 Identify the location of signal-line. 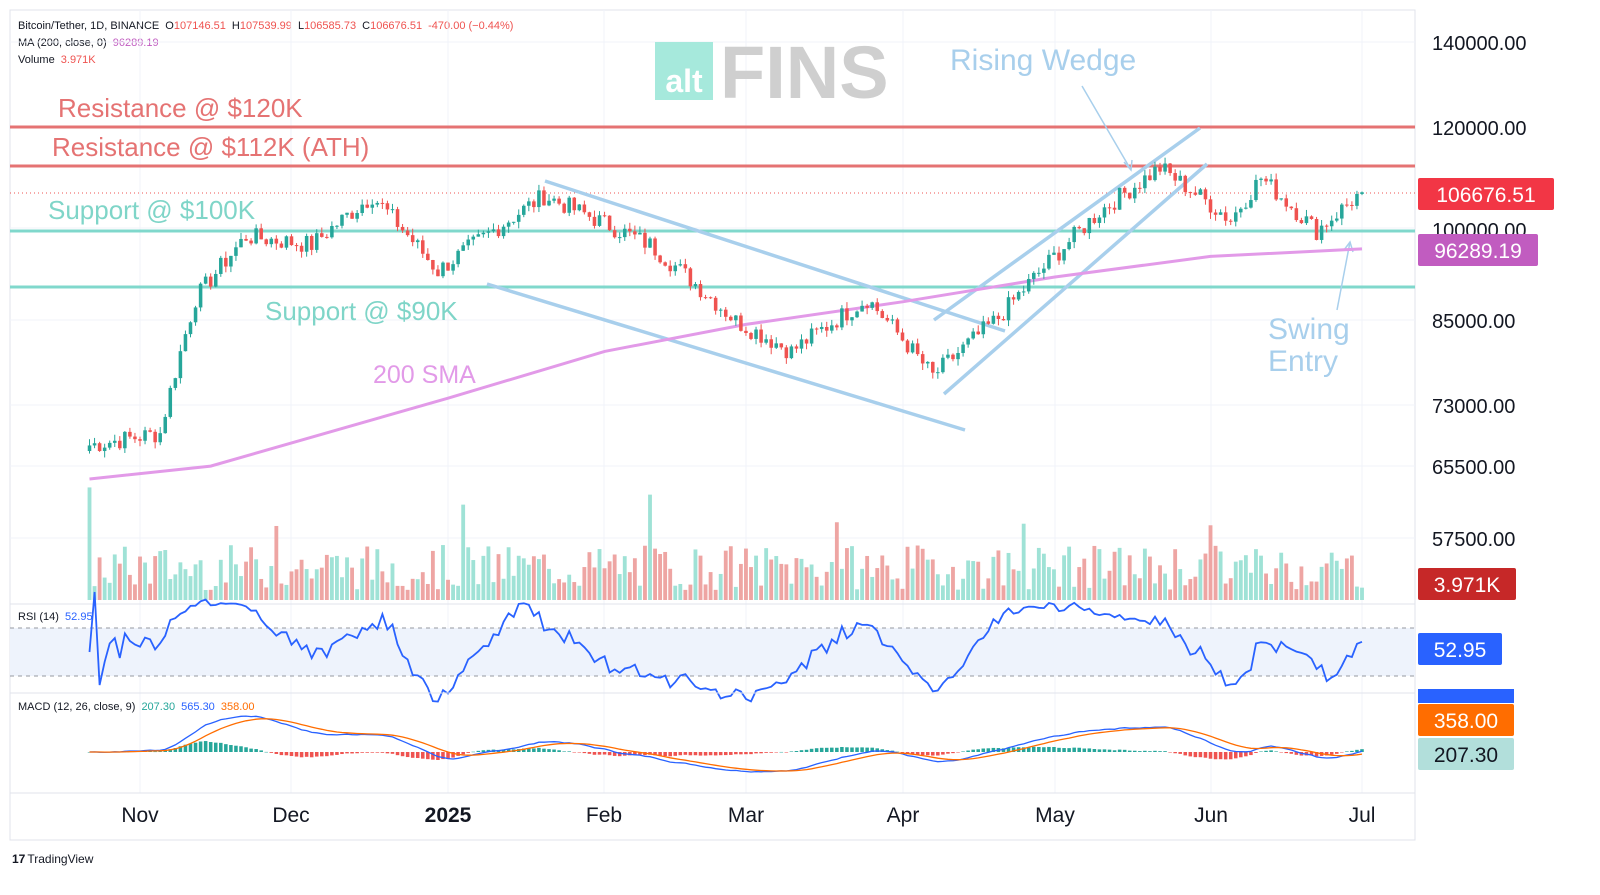
(726, 745).